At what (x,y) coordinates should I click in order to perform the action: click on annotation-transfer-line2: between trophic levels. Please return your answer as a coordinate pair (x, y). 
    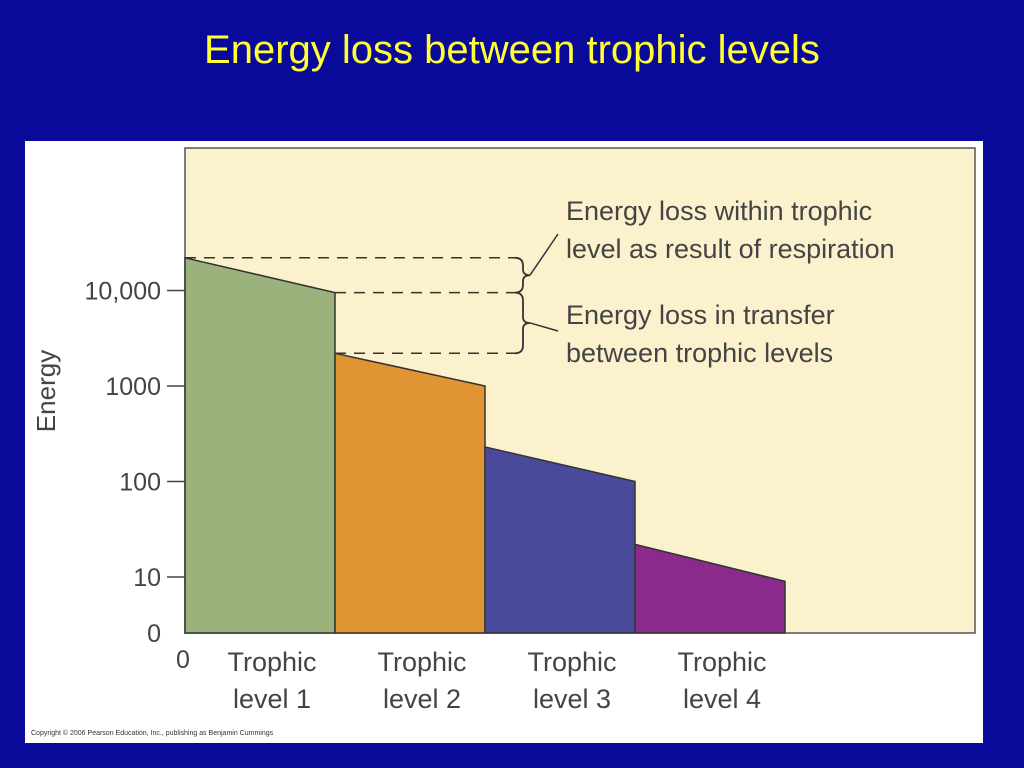
    Looking at the image, I should click on (699, 353).